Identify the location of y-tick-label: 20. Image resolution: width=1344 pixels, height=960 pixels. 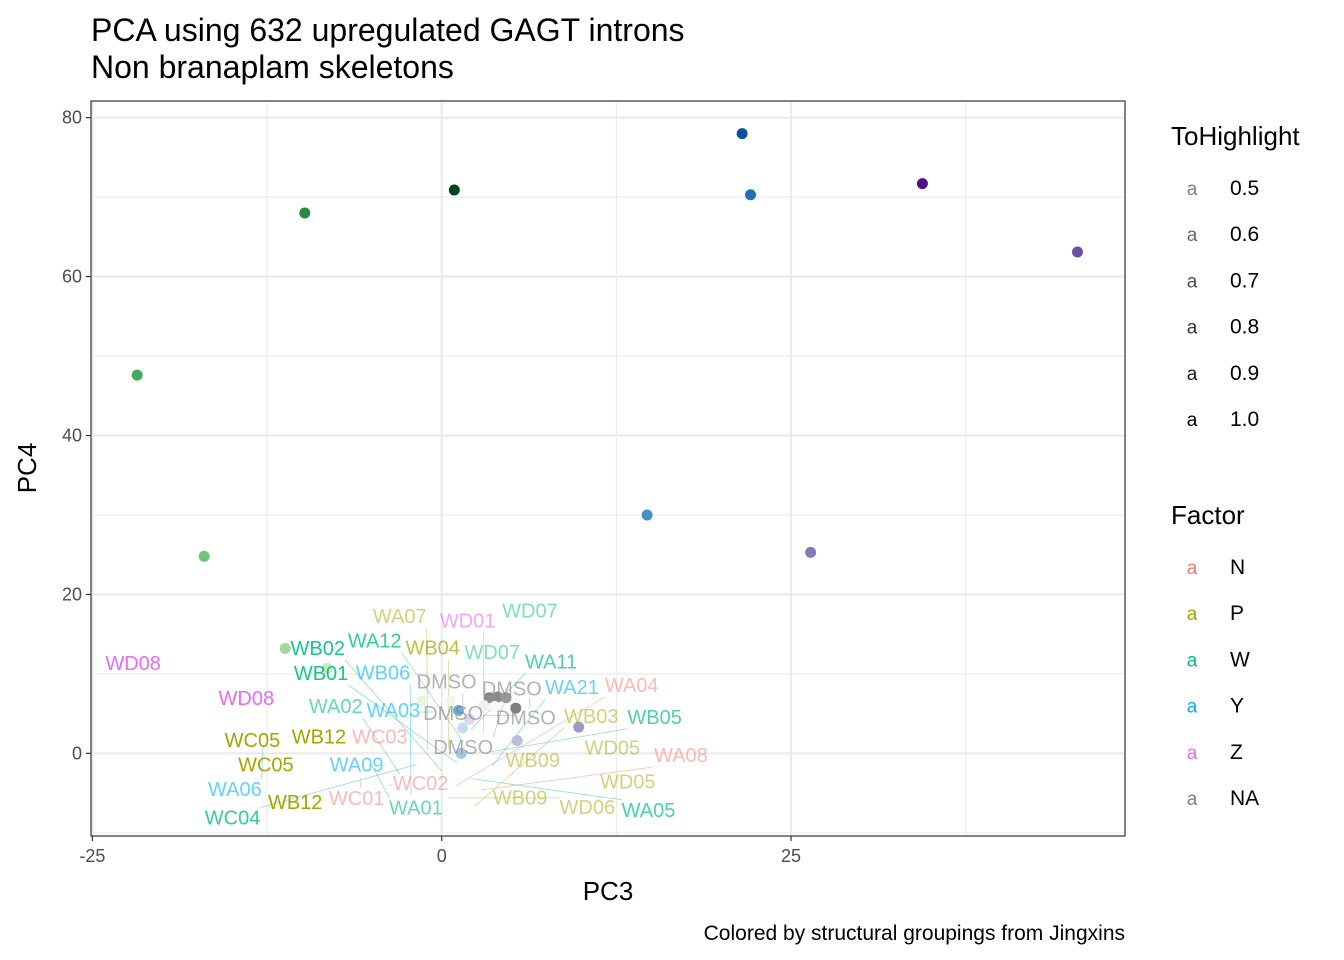
(72, 594).